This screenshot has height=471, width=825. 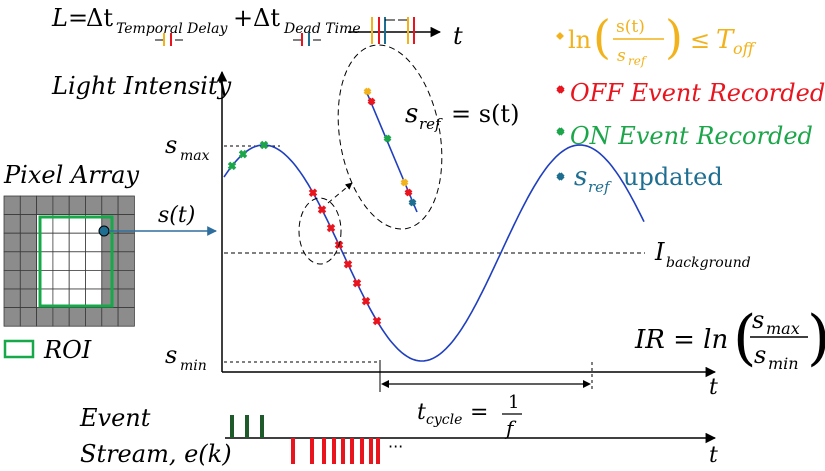 I want to click on legend-on-event-label: ON Event Recorded, so click(x=691, y=136).